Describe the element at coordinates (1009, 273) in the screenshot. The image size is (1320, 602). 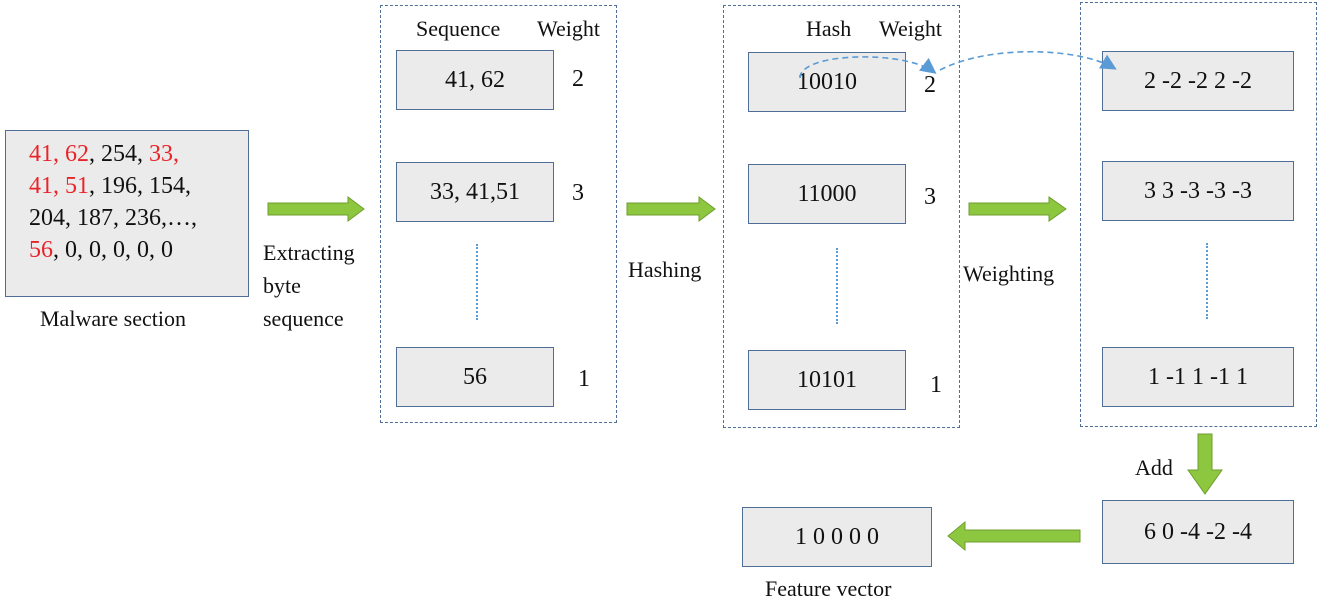
I see `weighting-label: Weighting` at that location.